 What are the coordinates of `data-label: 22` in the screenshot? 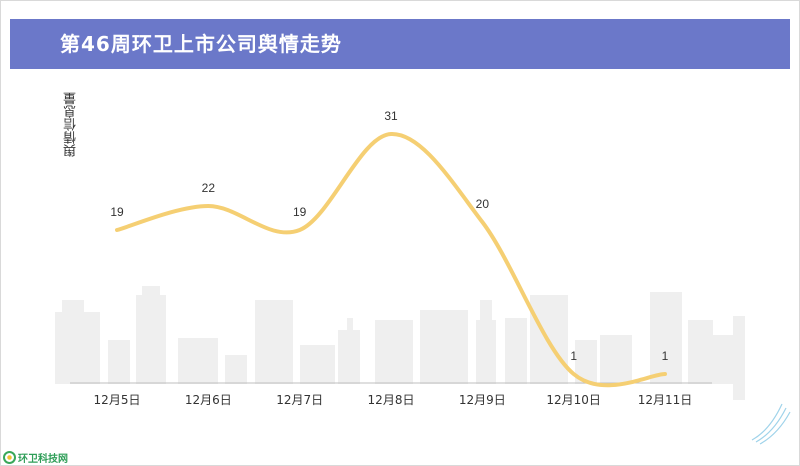 It's located at (209, 188).